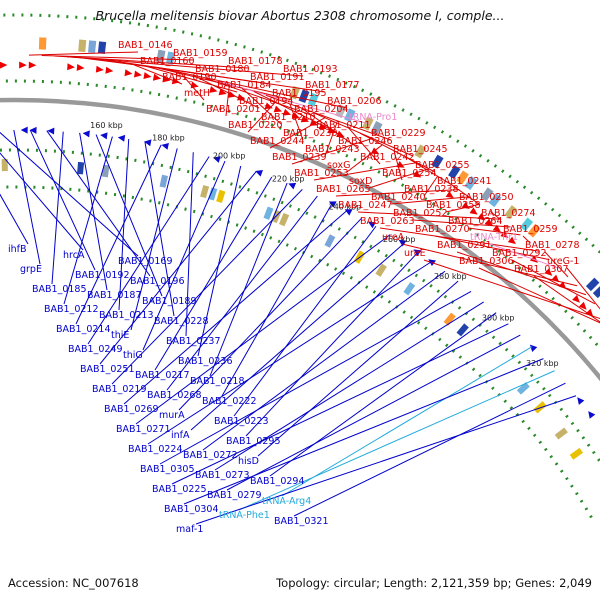  I want to click on scale-tick-2: 200 kbp, so click(229, 155).